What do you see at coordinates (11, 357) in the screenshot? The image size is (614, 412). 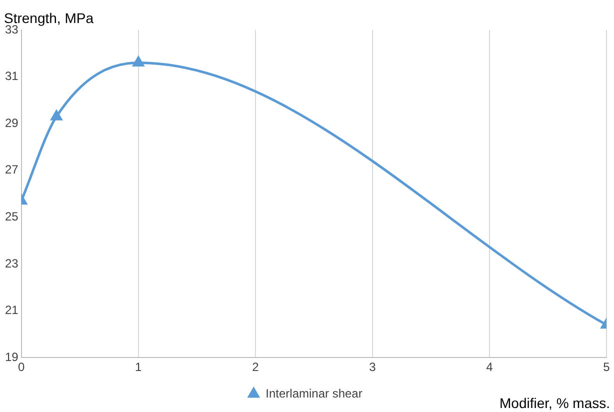 I see `y-tick-label: 19` at bounding box center [11, 357].